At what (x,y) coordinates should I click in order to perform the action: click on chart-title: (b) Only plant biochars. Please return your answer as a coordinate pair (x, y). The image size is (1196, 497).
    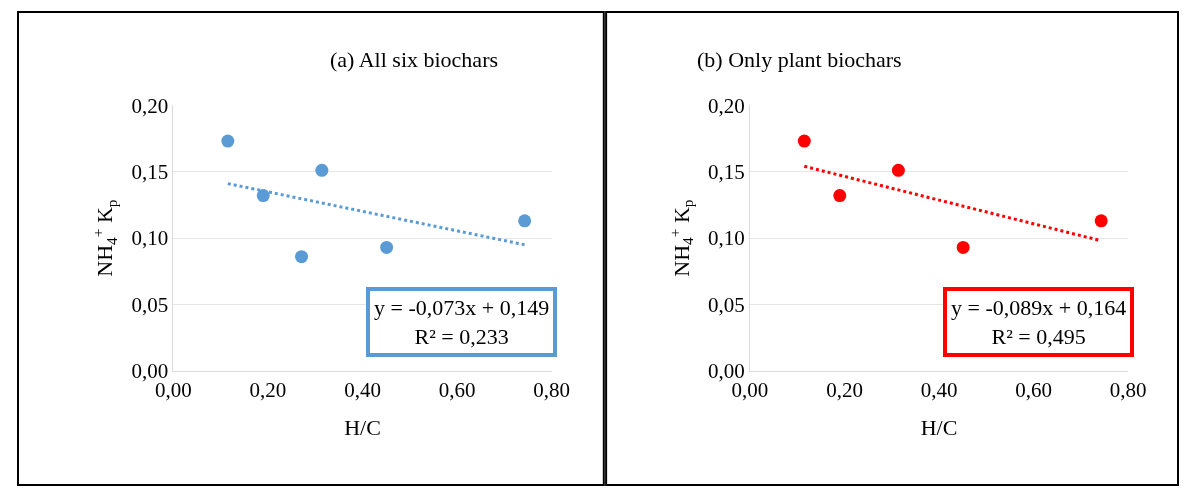
    Looking at the image, I should click on (799, 59).